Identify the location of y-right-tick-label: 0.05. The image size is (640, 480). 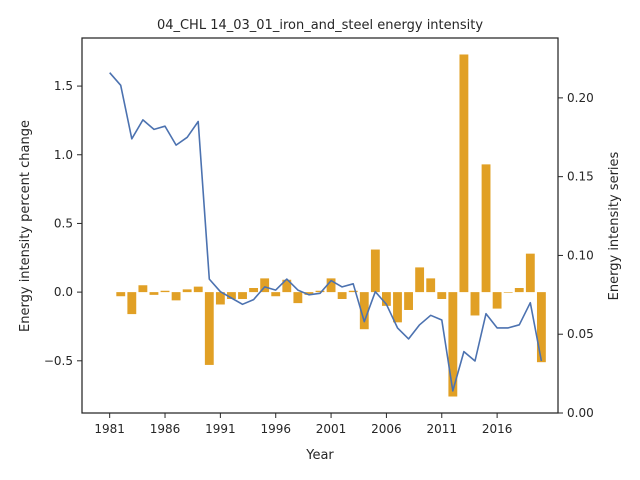
(580, 334).